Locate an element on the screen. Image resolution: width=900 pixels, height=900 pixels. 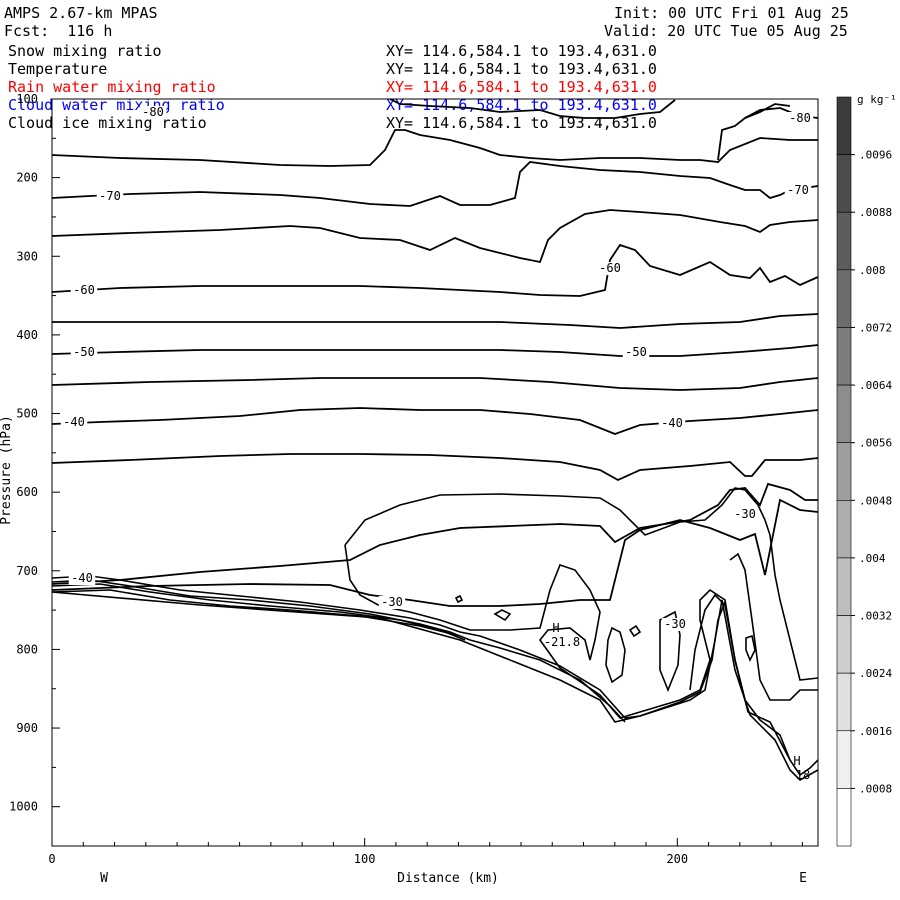
x-axis-ticks: 0 100 200 is located at coordinates (425, 852).